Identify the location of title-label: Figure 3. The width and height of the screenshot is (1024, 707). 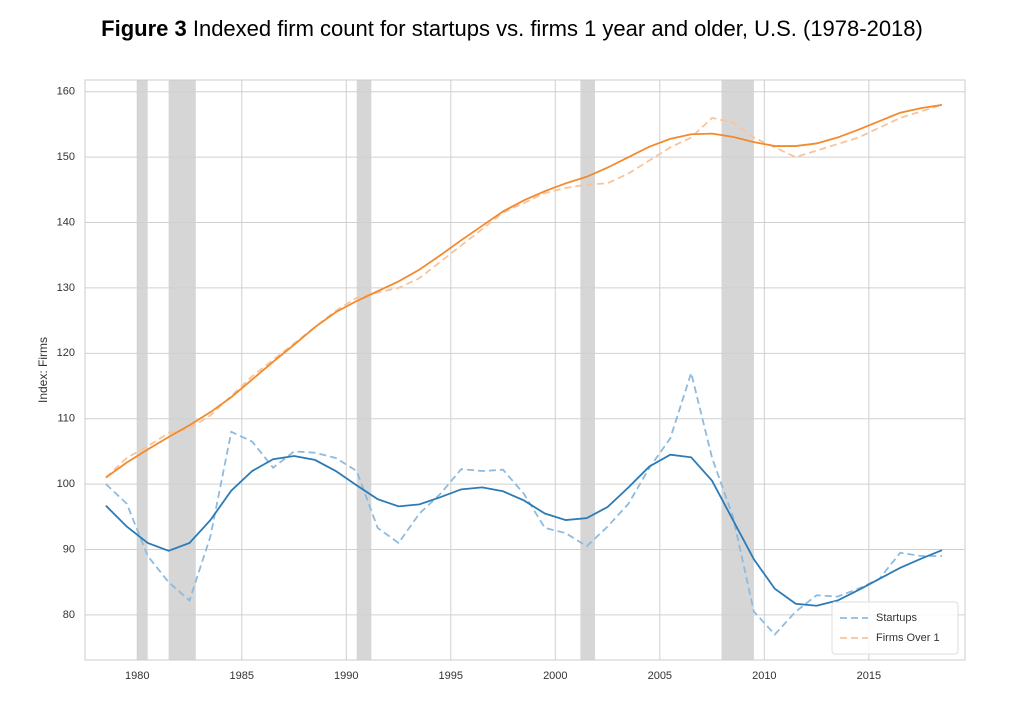
(144, 28).